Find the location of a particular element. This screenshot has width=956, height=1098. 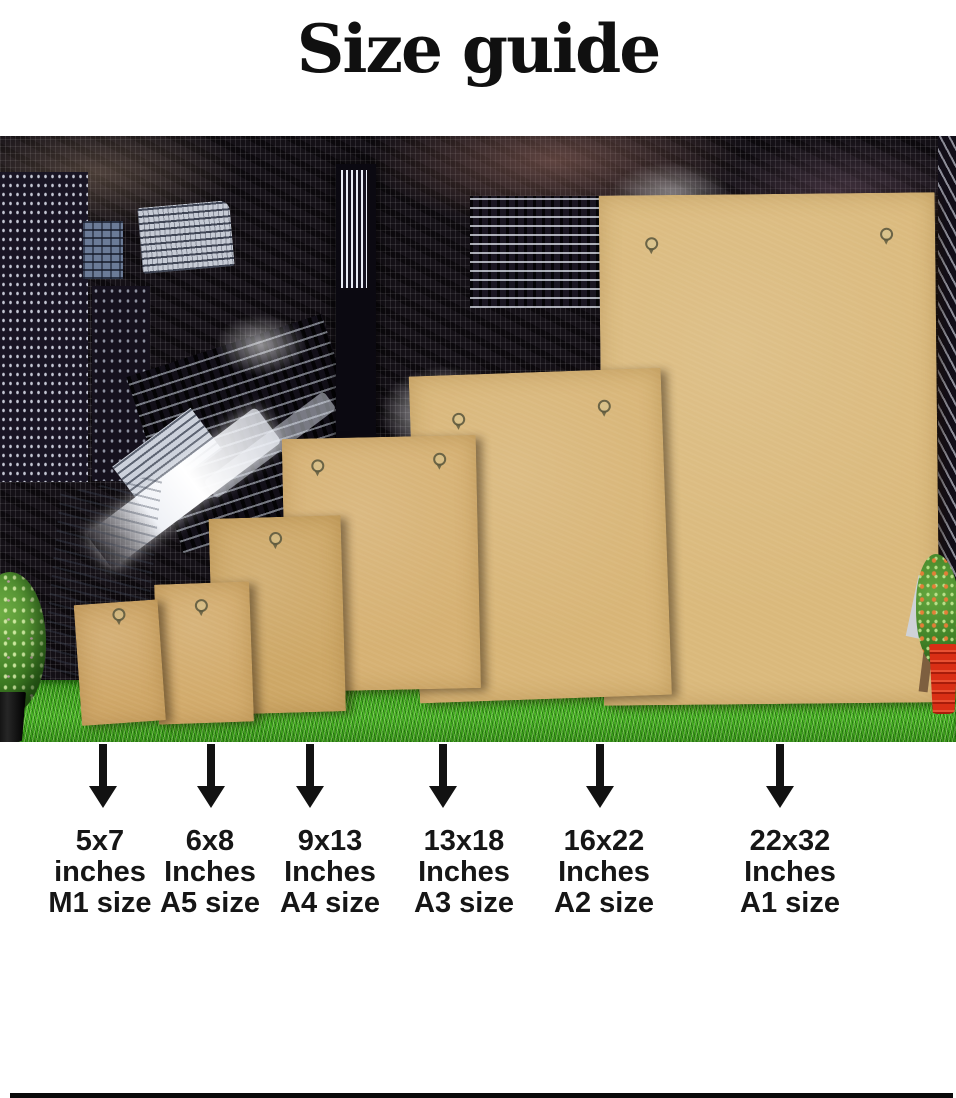

size-label-22x32: 22x32 Inches A1 size is located at coordinates (790, 872).